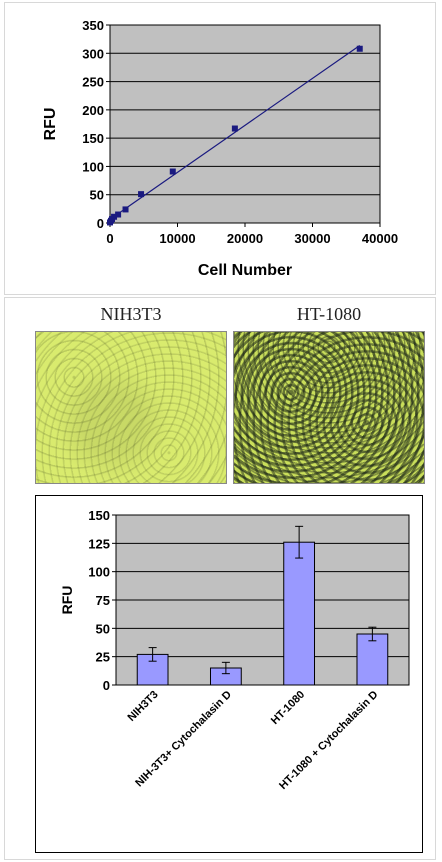 The image size is (442, 862). What do you see at coordinates (329, 314) in the screenshot?
I see `micrograph-title-ht1080: HT-1080` at bounding box center [329, 314].